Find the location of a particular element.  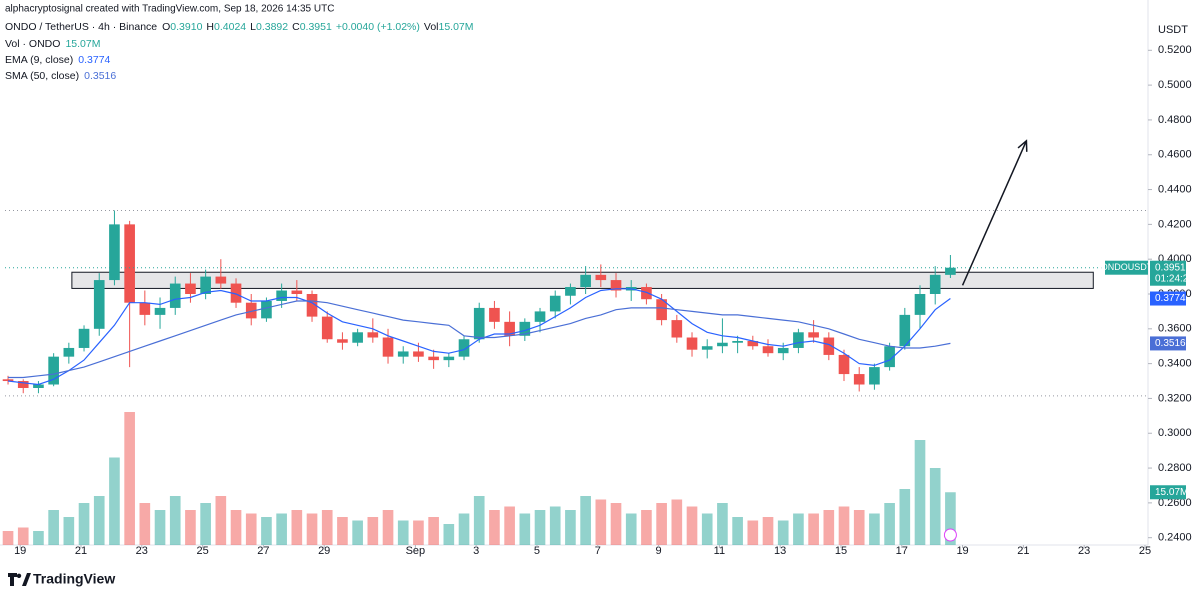

indicator-tag: 0.3516 is located at coordinates (1170, 343).